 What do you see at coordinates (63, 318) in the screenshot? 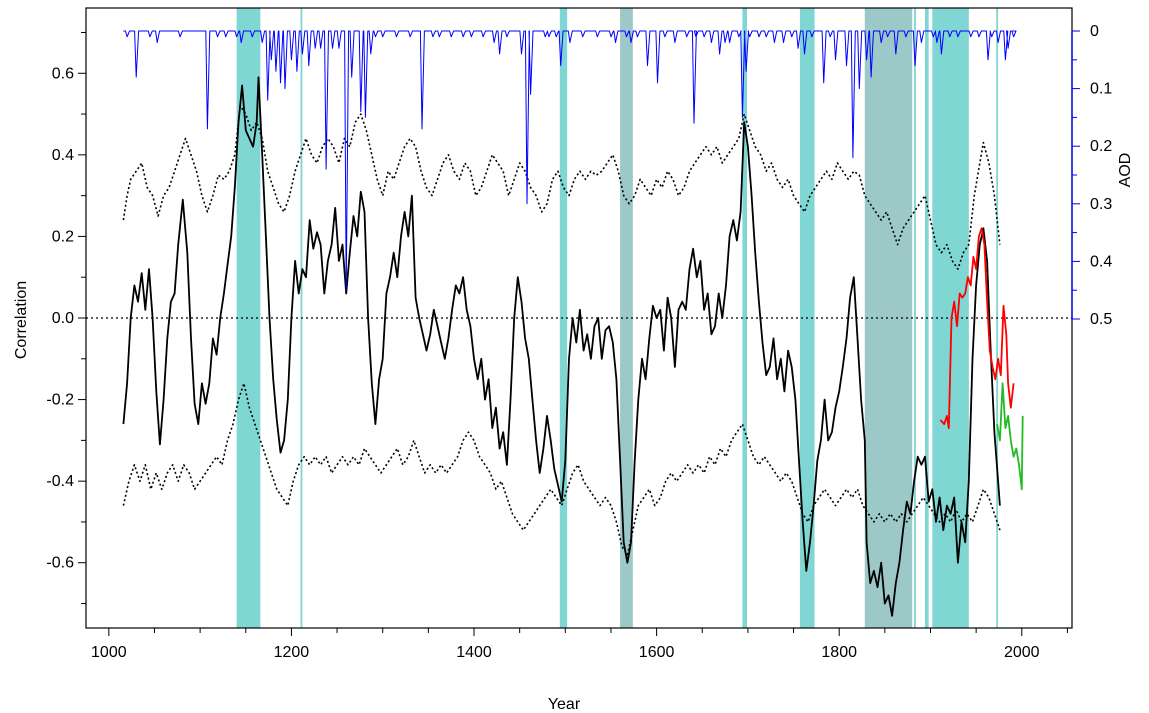
I see `y-tick-label: 0.0` at bounding box center [63, 318].